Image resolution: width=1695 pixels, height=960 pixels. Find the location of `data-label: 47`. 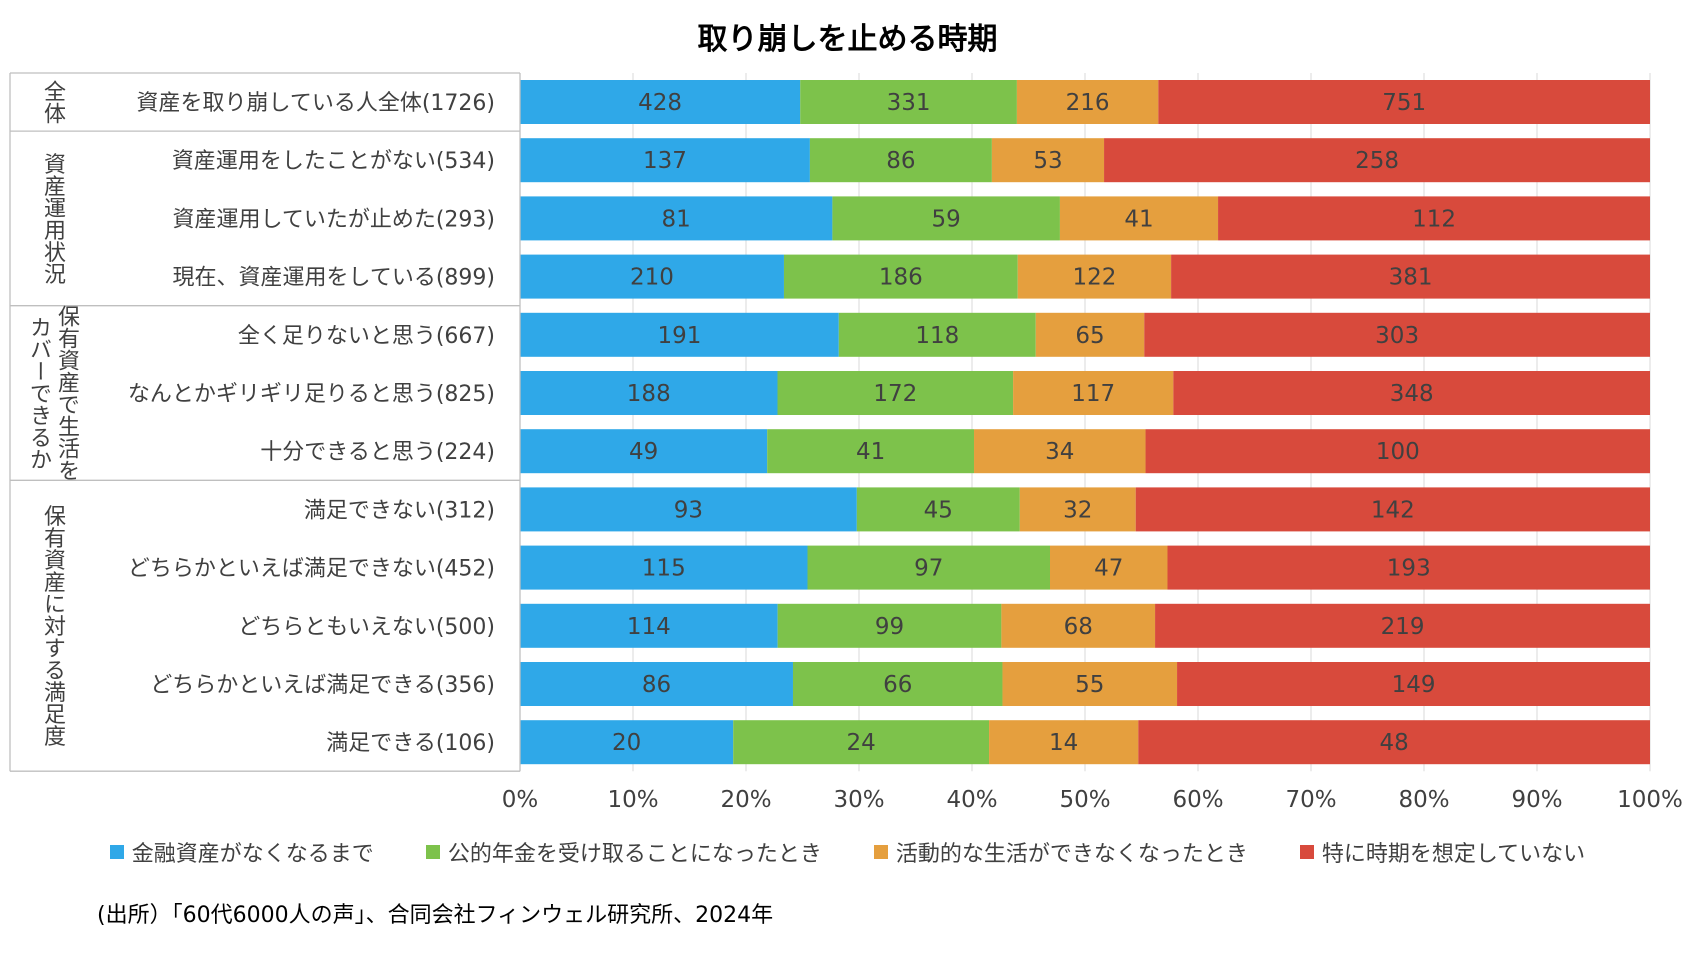

data-label: 47 is located at coordinates (1108, 569).